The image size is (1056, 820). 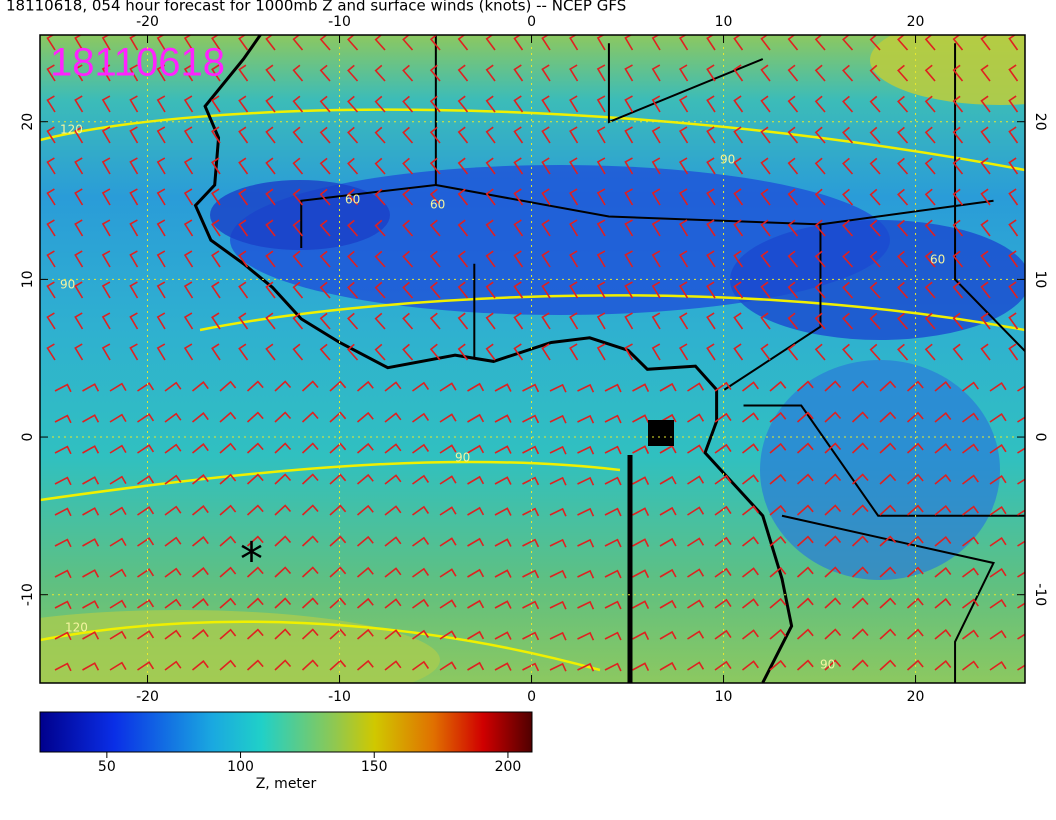 I want to click on x-tick-label: 10, so click(x=724, y=697).